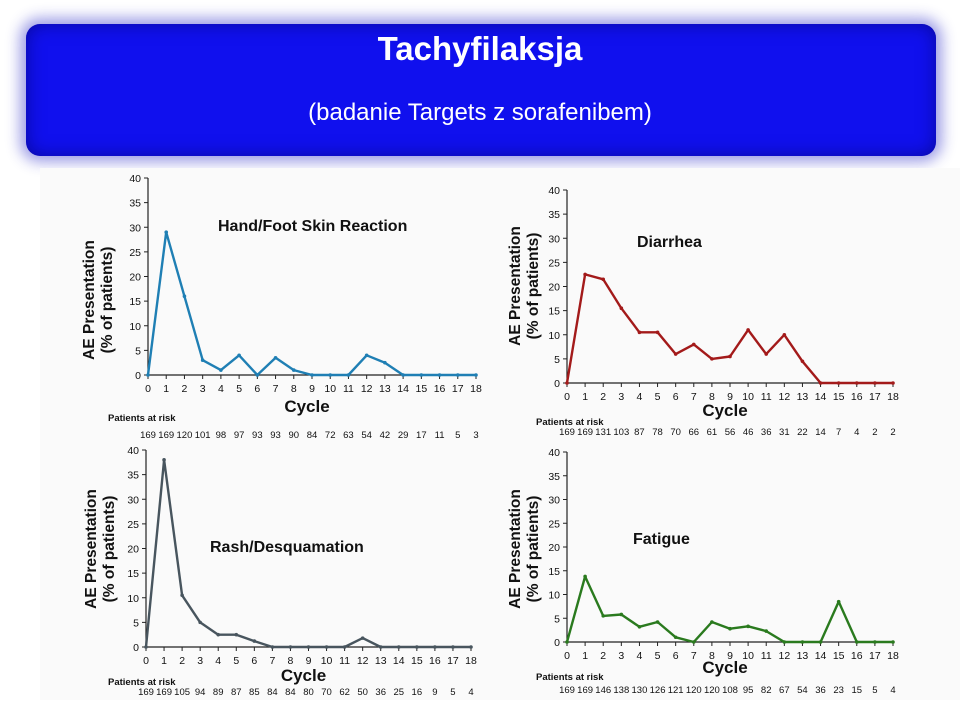 Image resolution: width=960 pixels, height=703 pixels. What do you see at coordinates (567, 690) in the screenshot?
I see `chart4-risk-value: 169` at bounding box center [567, 690].